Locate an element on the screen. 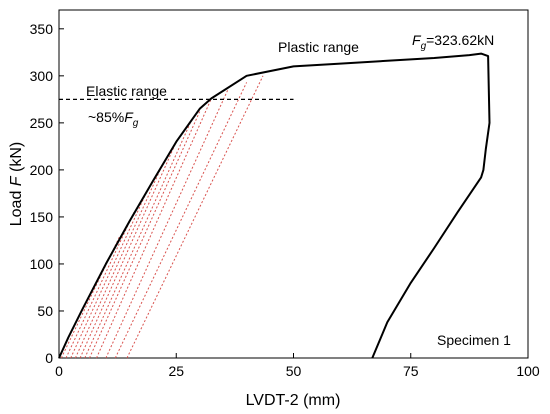 Image resolution: width=550 pixels, height=414 pixels. y-axis-title: Load F (kN) is located at coordinates (16, 184).